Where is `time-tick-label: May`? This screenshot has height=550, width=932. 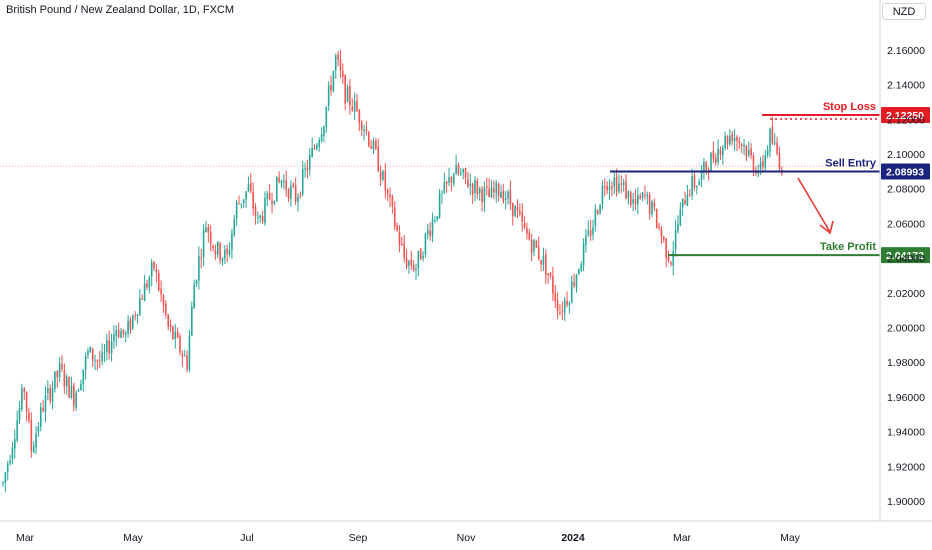
time-tick-label: May is located at coordinates (133, 538).